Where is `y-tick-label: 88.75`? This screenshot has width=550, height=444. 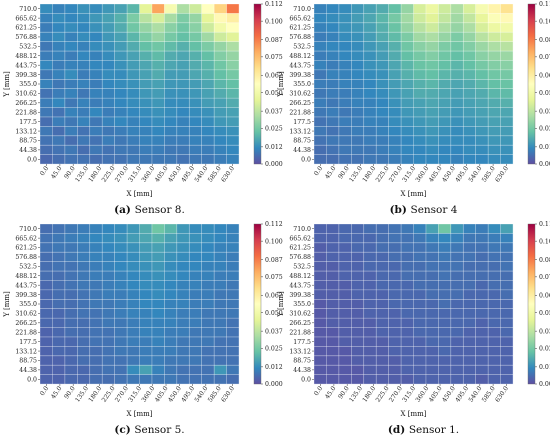 y-tick-label: 88.75 is located at coordinates (302, 361).